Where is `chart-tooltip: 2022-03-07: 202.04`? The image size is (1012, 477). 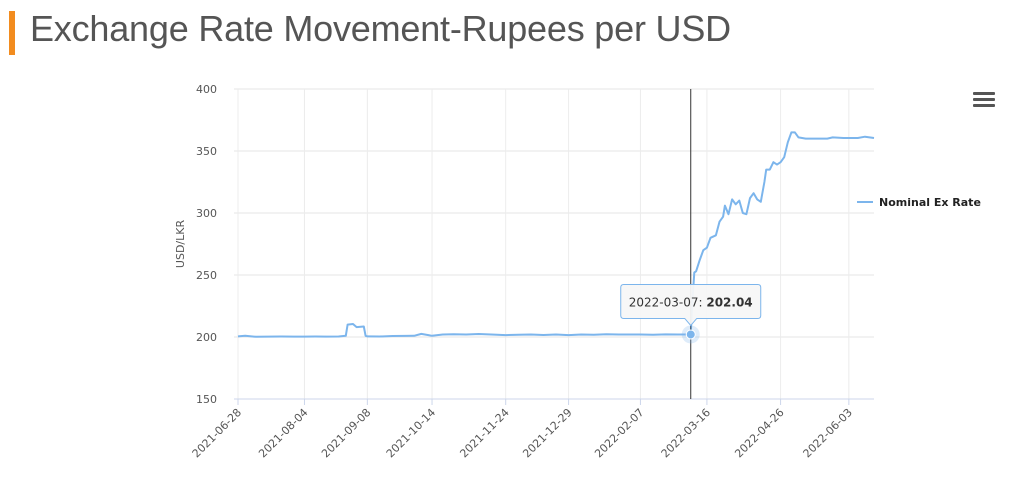
chart-tooltip: 2022-03-07: 202.04 is located at coordinates (691, 244).